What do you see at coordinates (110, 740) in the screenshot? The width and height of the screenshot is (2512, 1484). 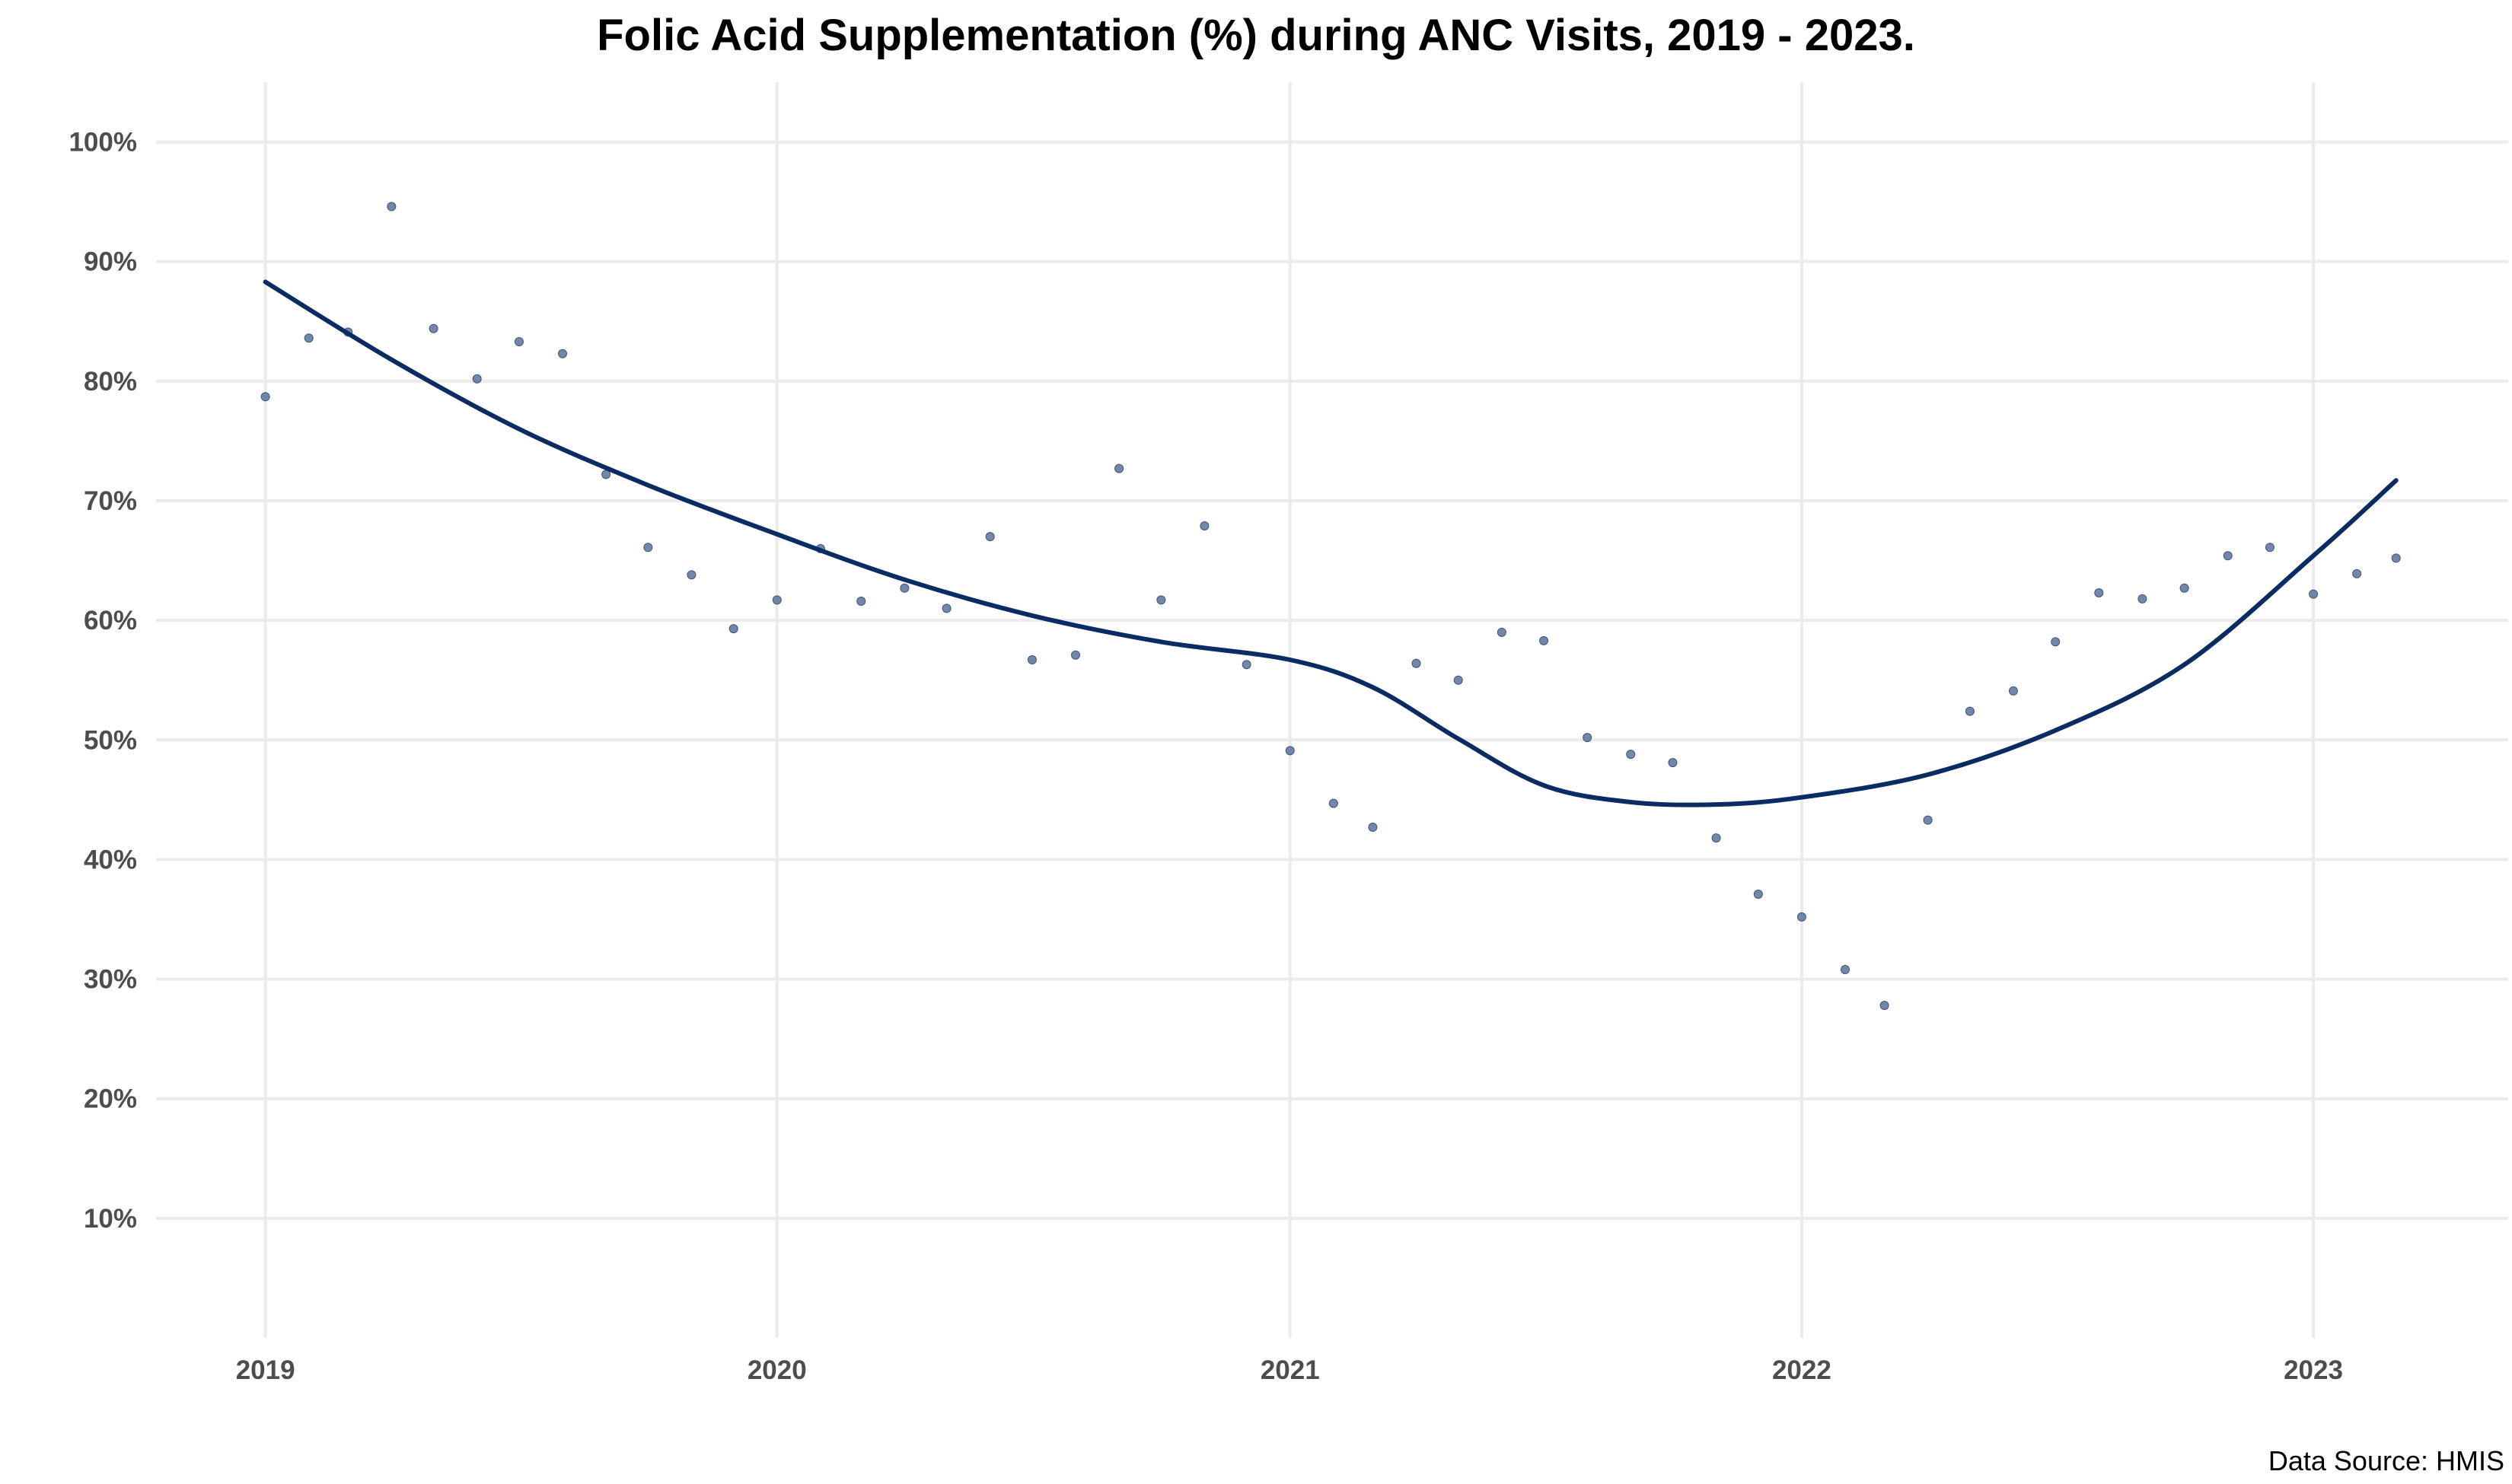 I see `y-tick-label: 50%` at bounding box center [110, 740].